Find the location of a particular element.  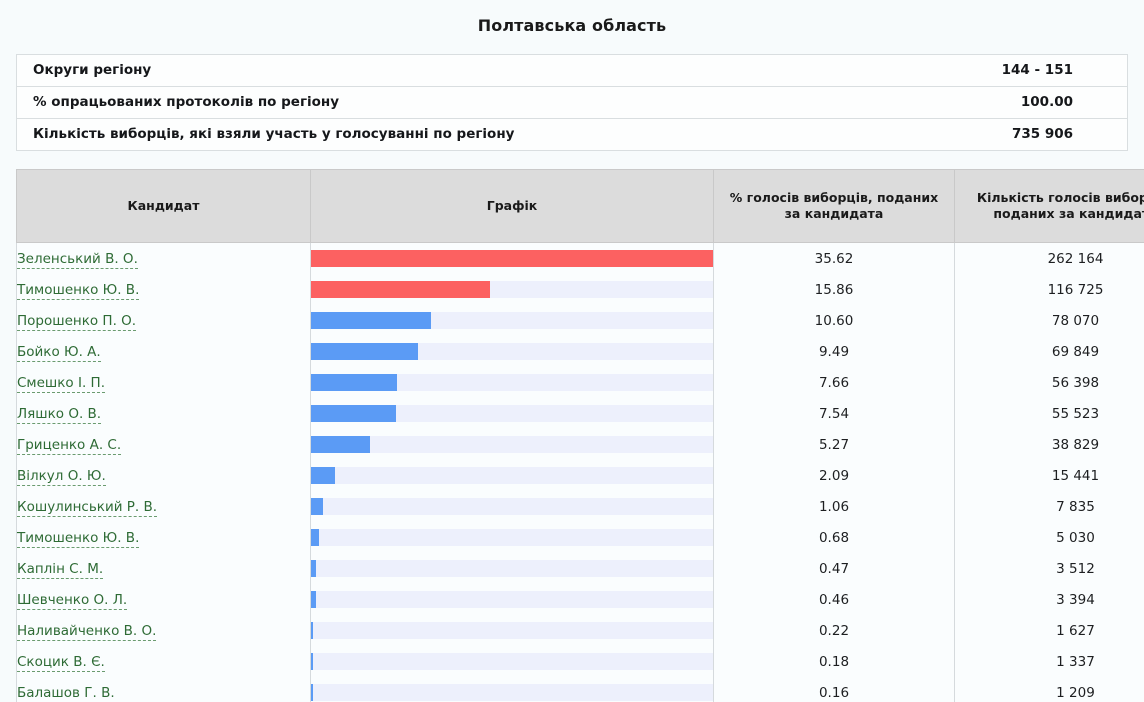

candidate-cell: Гриценко А. С. is located at coordinates (163, 444).